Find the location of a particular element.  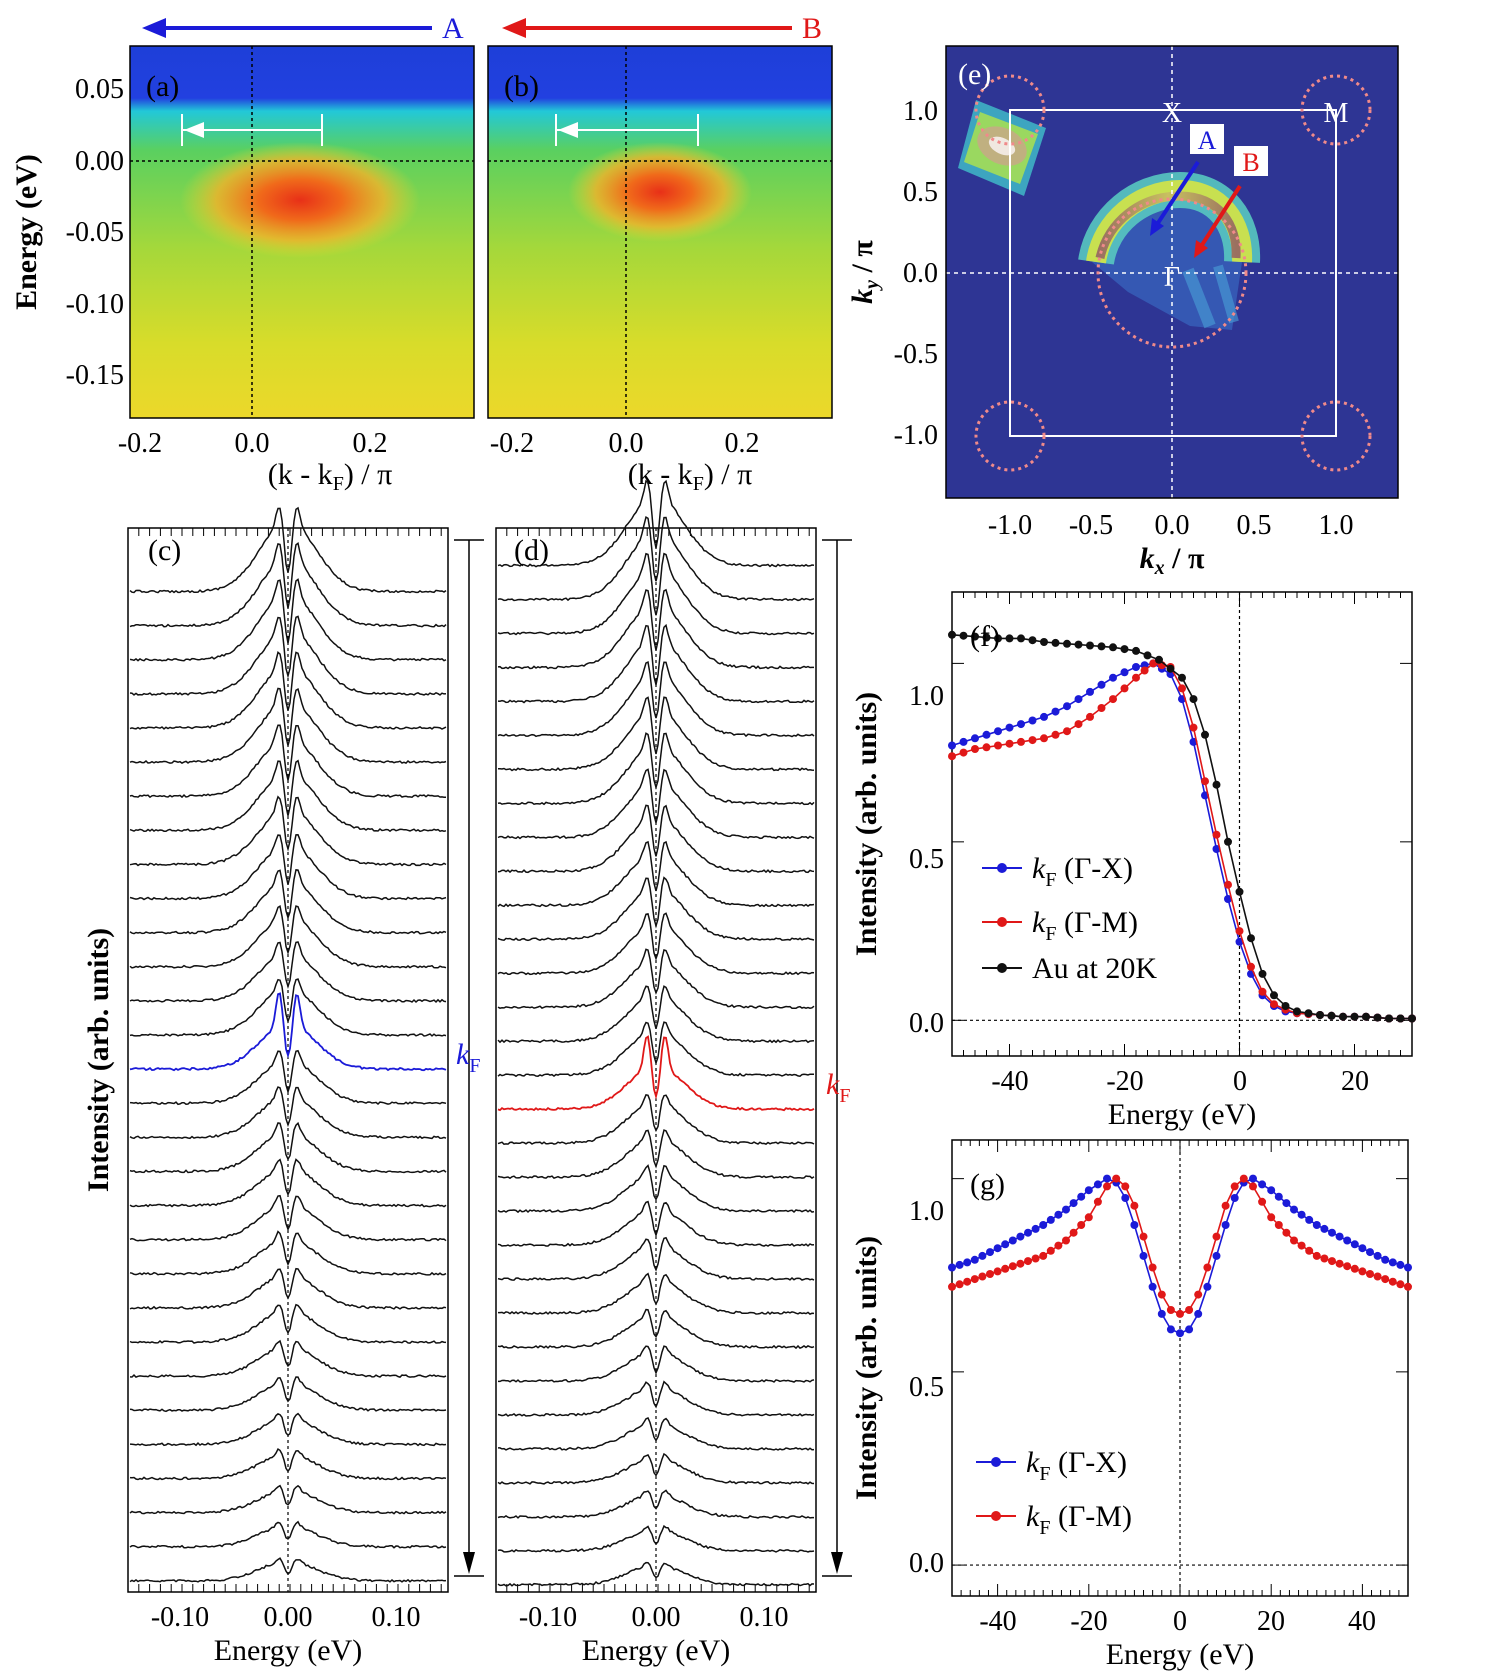

panel-d-curves is located at coordinates (656, 1033).